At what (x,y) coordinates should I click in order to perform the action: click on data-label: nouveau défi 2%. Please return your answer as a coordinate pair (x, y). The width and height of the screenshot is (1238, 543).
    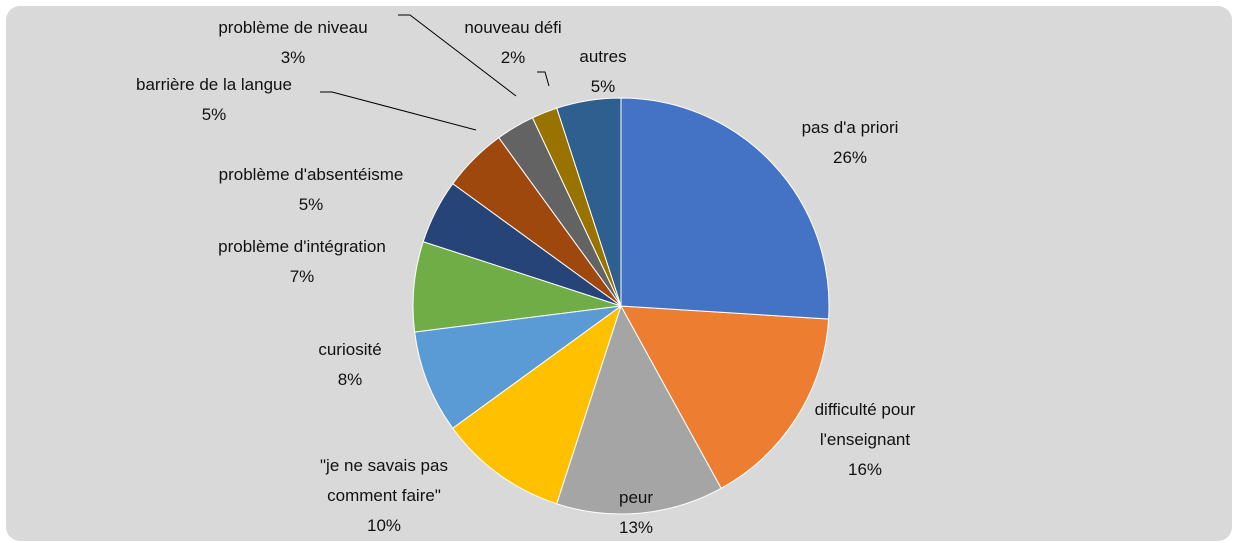
    Looking at the image, I should click on (513, 43).